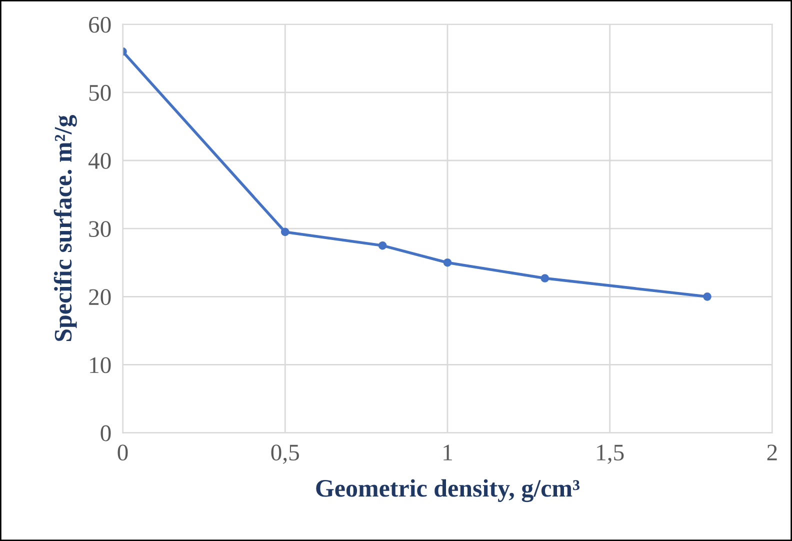 Image resolution: width=792 pixels, height=541 pixels. What do you see at coordinates (100, 229) in the screenshot?
I see `y-tick-label: 30` at bounding box center [100, 229].